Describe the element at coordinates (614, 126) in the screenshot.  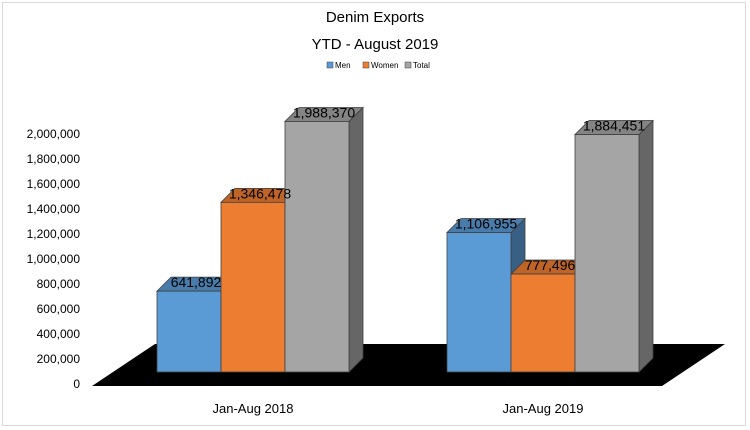
I see `data-label-total-jan-aug-2019: 1,884,451` at that location.